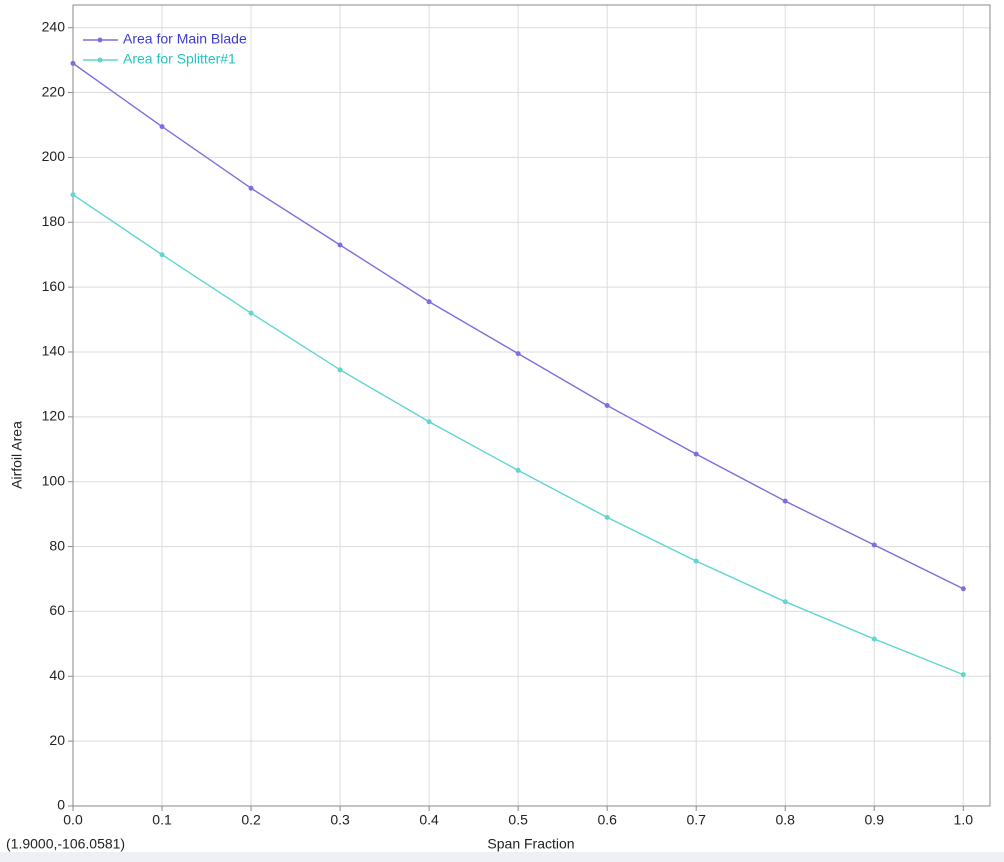  I want to click on legend-label: Area for Main Blade, so click(185, 39).